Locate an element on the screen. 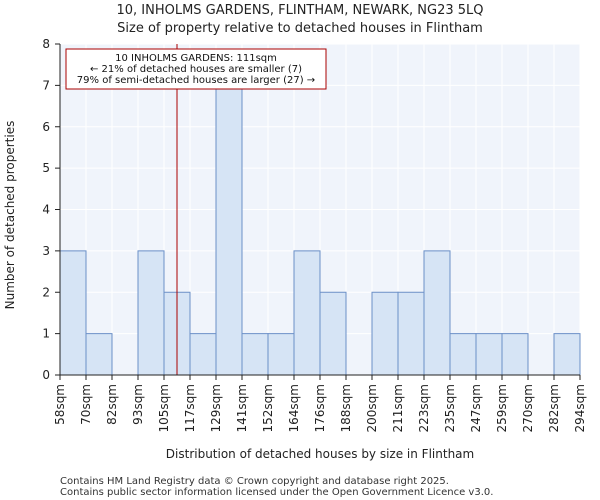  bar-152sqm is located at coordinates (281, 354).